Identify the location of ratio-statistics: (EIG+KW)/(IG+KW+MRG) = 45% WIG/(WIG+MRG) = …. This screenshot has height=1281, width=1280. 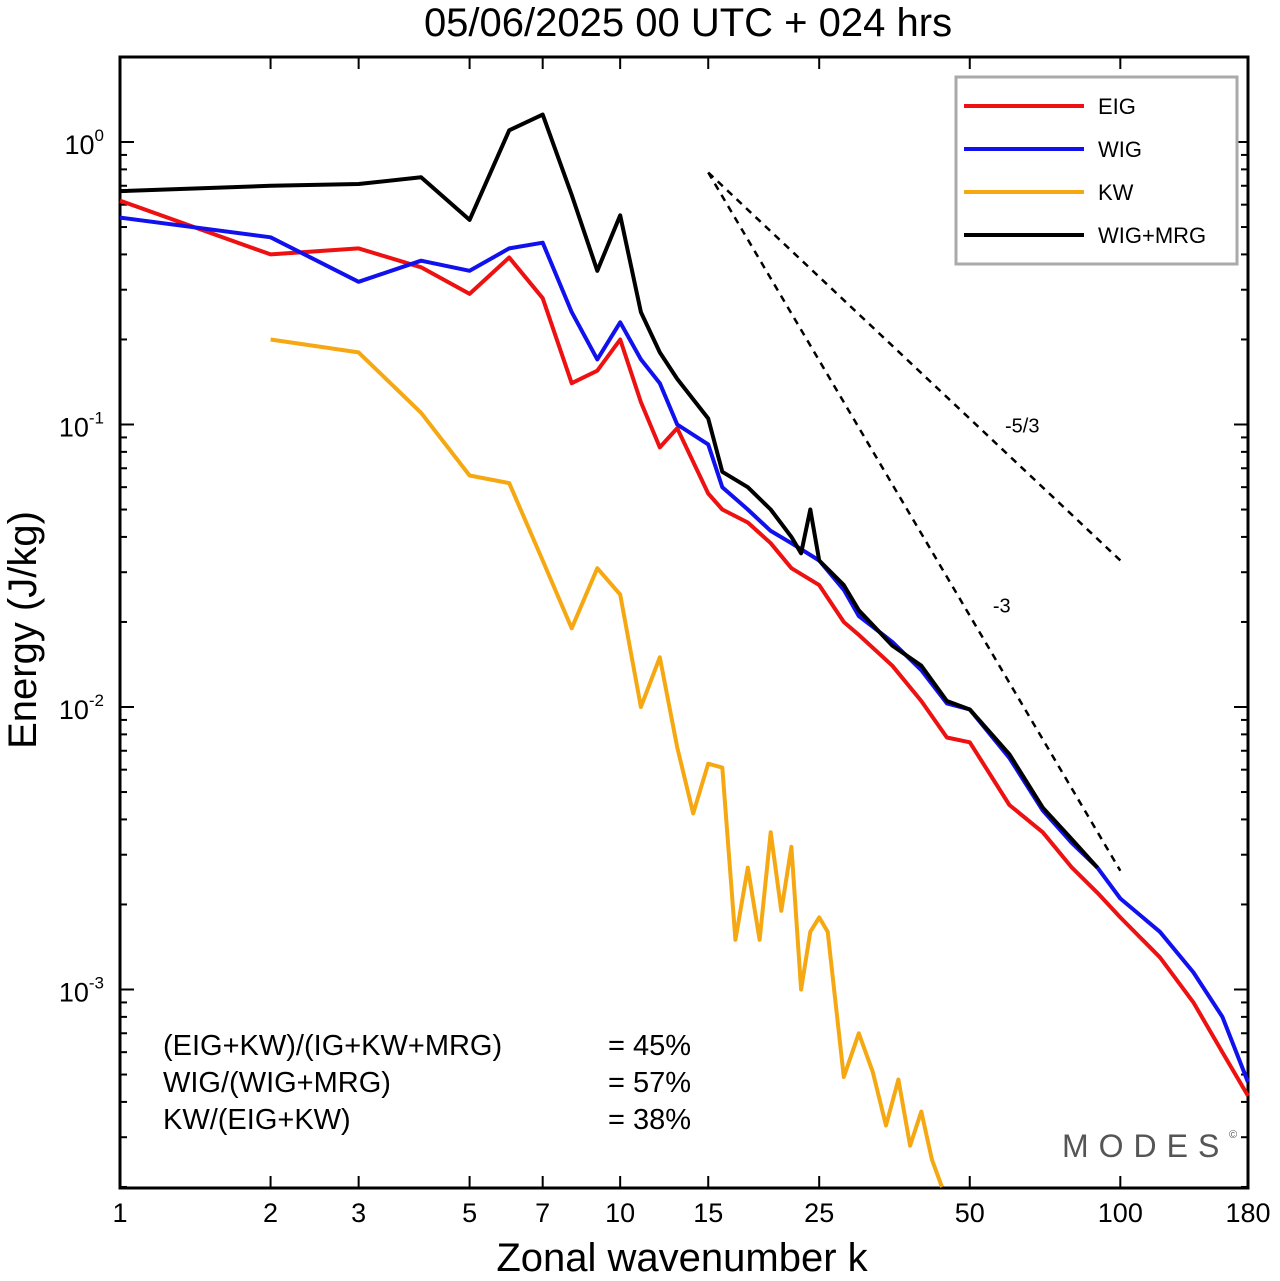
(427, 1083).